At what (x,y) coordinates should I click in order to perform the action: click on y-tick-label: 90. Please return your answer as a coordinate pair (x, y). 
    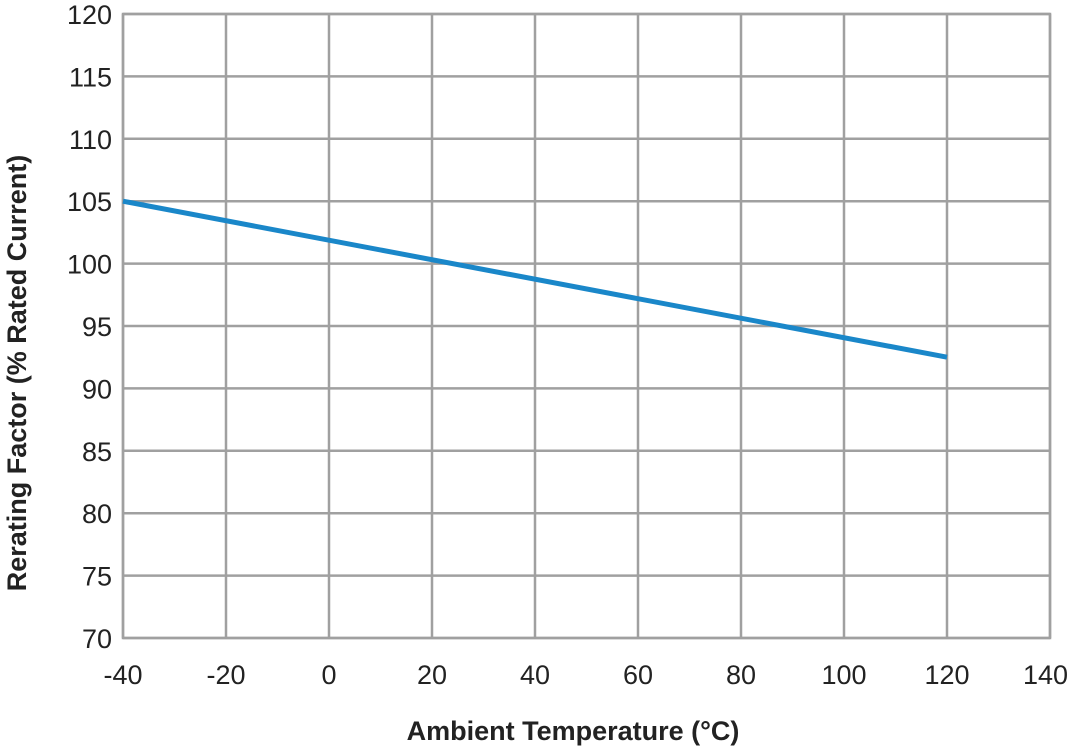
    Looking at the image, I should click on (97, 389).